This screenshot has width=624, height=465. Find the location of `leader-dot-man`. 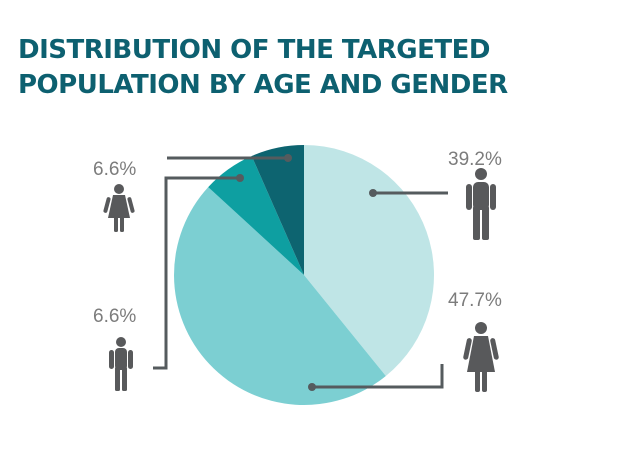

leader-dot-man is located at coordinates (373, 193).